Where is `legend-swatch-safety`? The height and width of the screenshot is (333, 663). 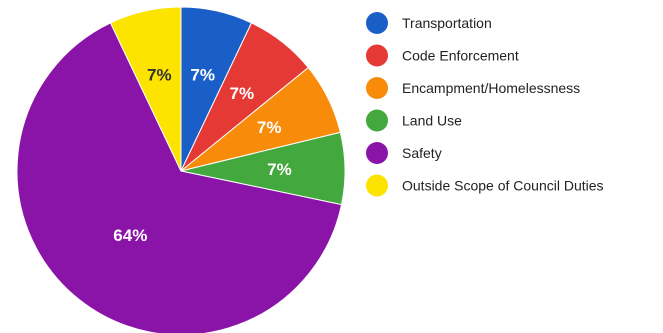
legend-swatch-safety is located at coordinates (377, 153).